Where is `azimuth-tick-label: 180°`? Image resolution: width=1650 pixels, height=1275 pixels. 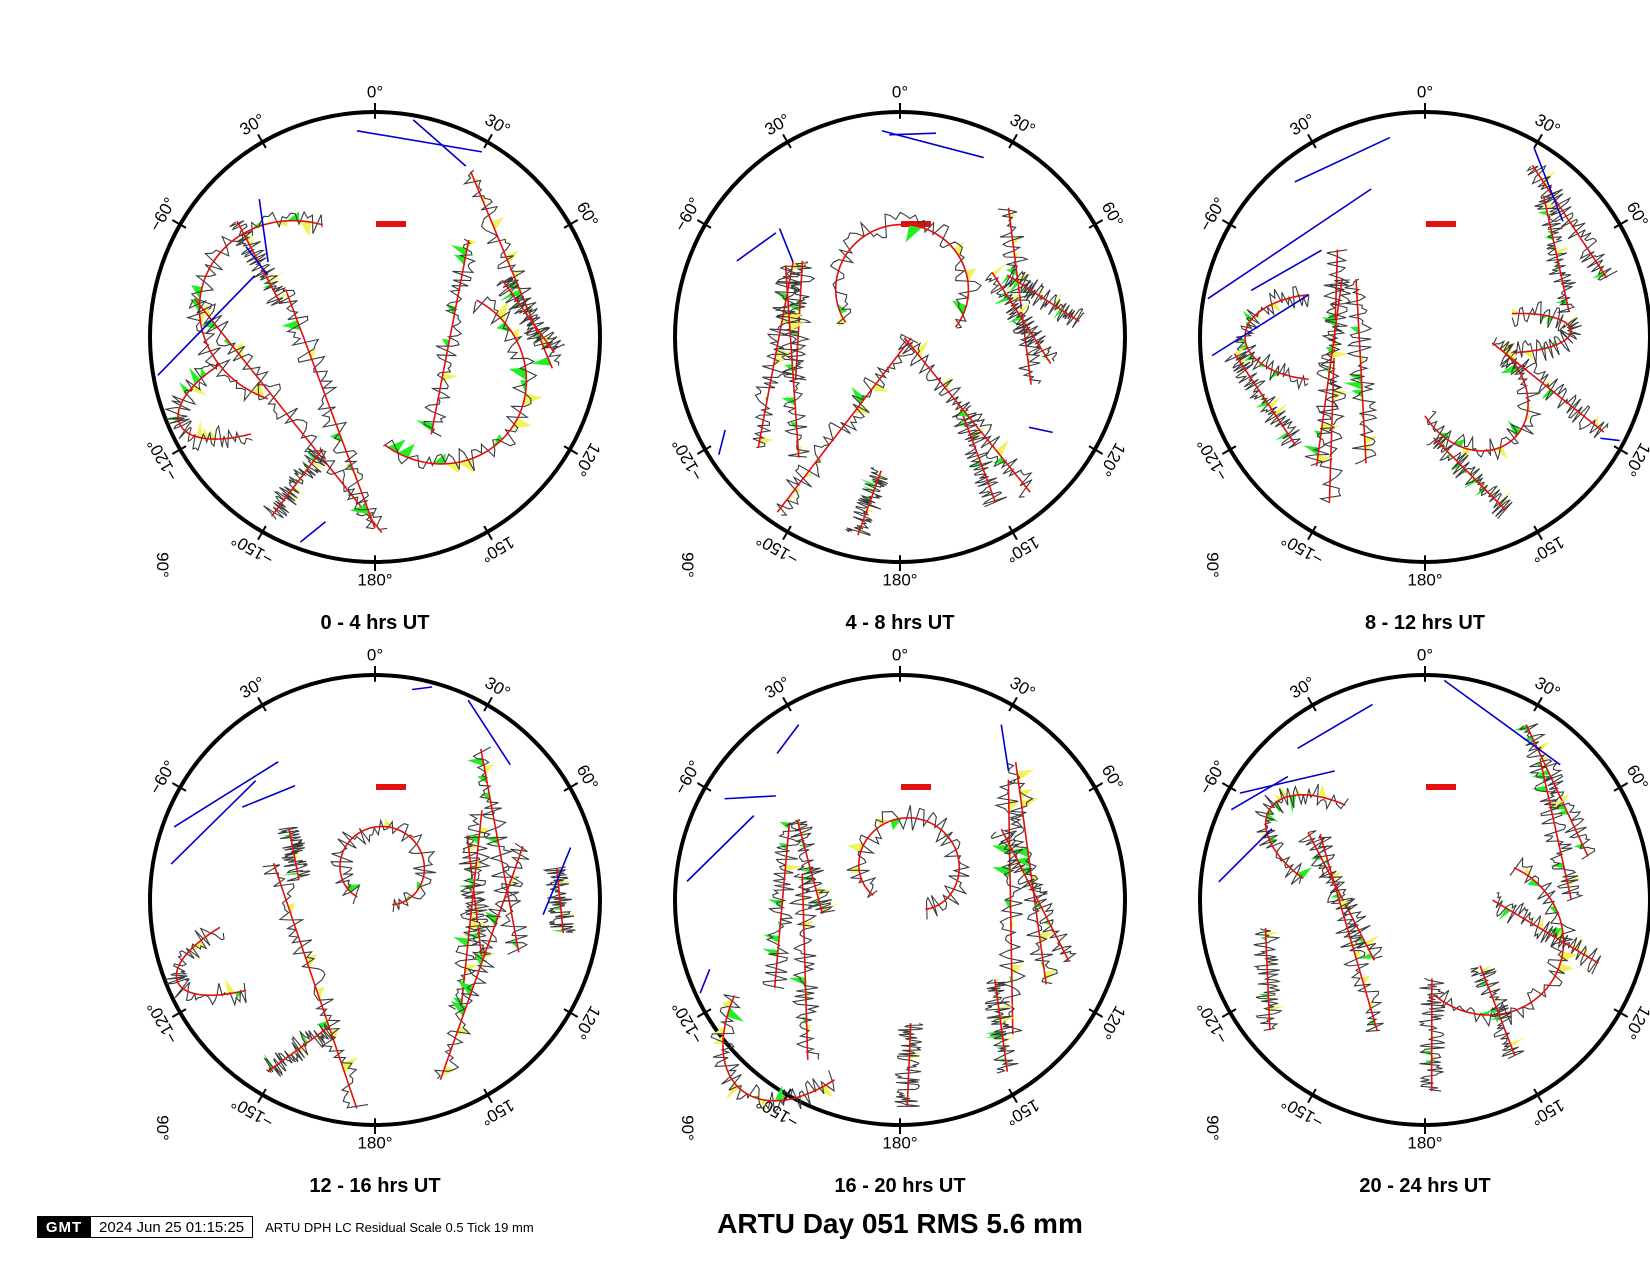
azimuth-tick-label: 180° is located at coordinates (1424, 580).